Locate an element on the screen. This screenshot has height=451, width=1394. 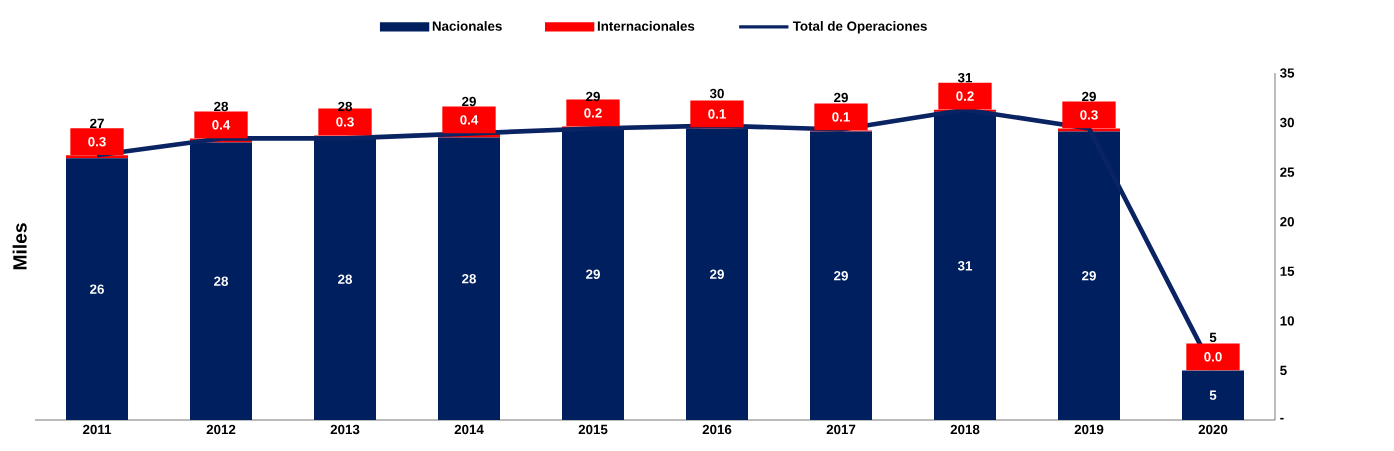
legend-label: Nacionales is located at coordinates (467, 26).